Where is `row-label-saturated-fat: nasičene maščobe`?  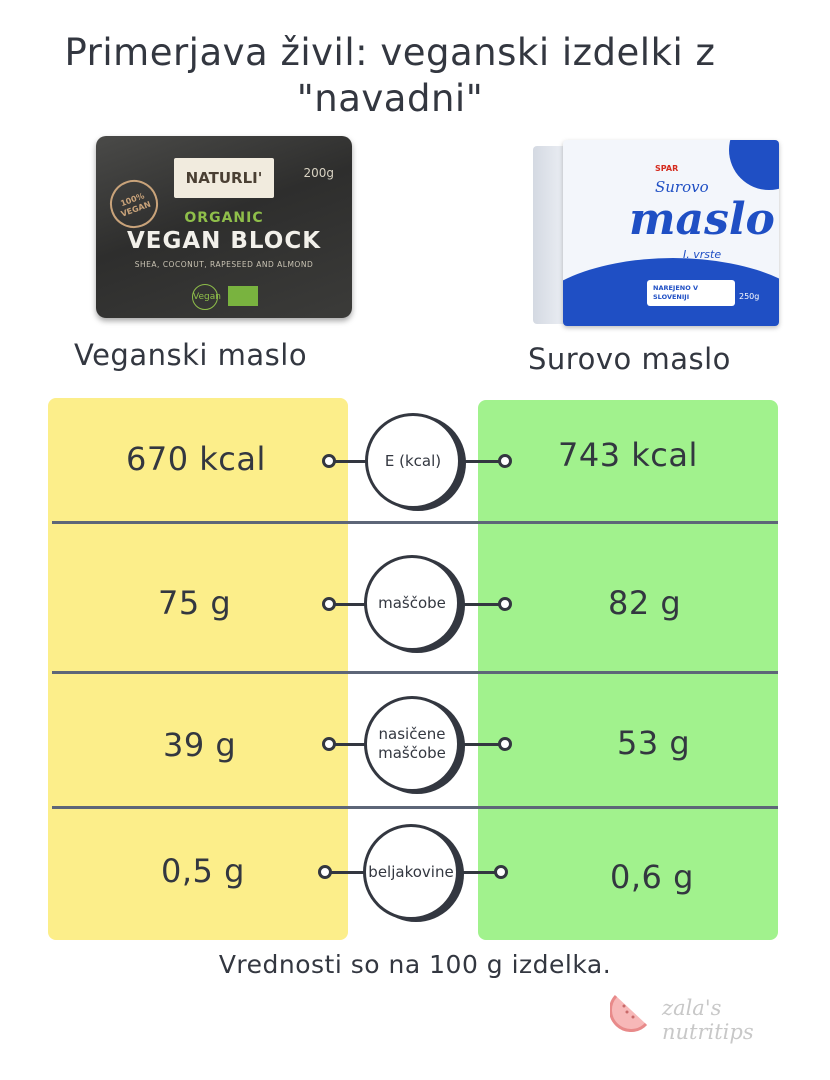 row-label-saturated-fat: nasičene maščobe is located at coordinates (412, 743).